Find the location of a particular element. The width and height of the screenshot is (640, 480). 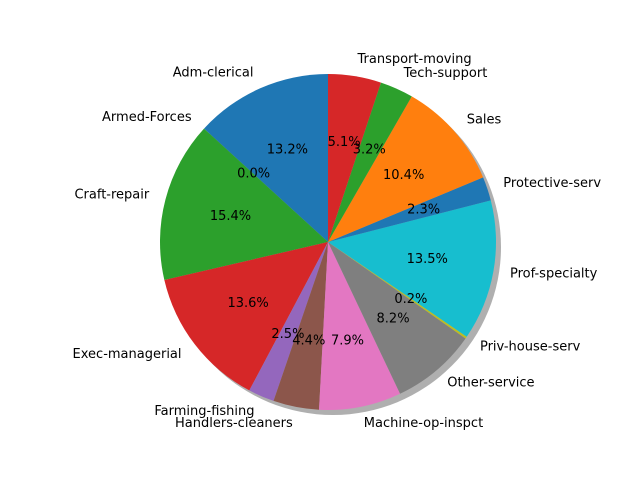

slice-label-sales: Sales is located at coordinates (484, 119).